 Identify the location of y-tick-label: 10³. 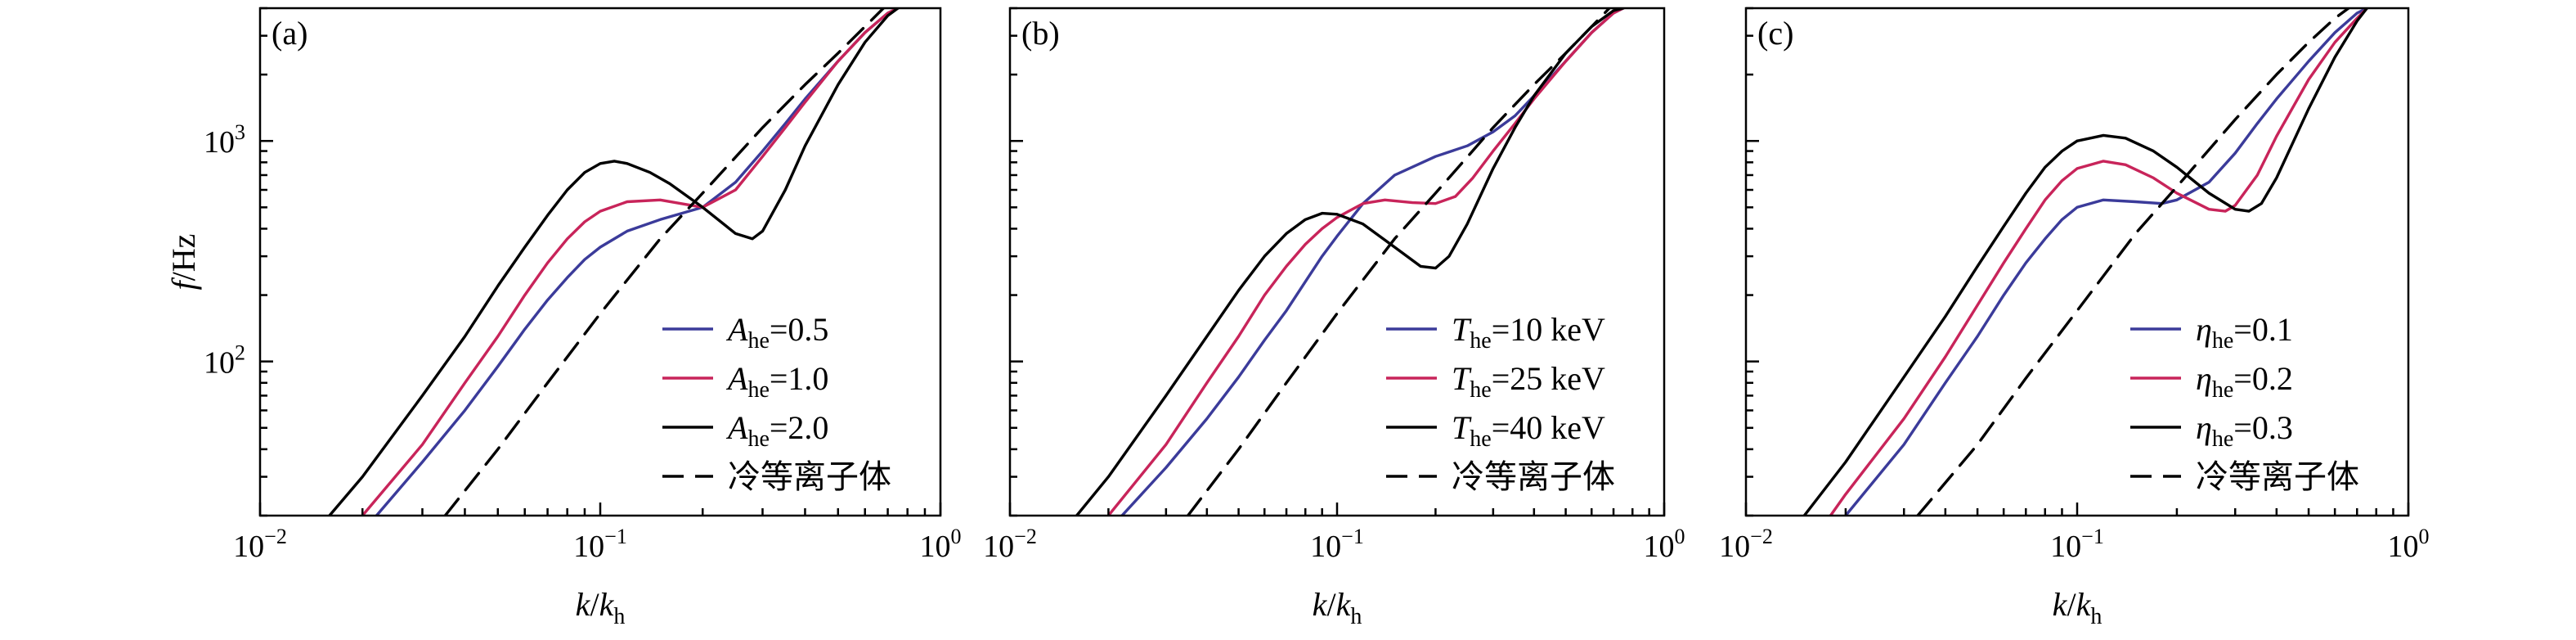
(224, 140).